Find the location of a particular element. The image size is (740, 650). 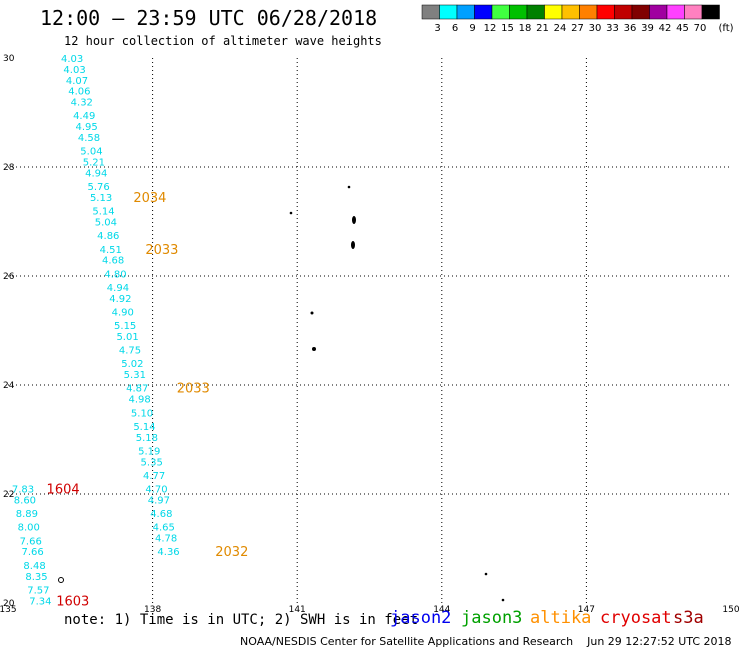

wave-height-value: 5.01 is located at coordinates (127, 337).